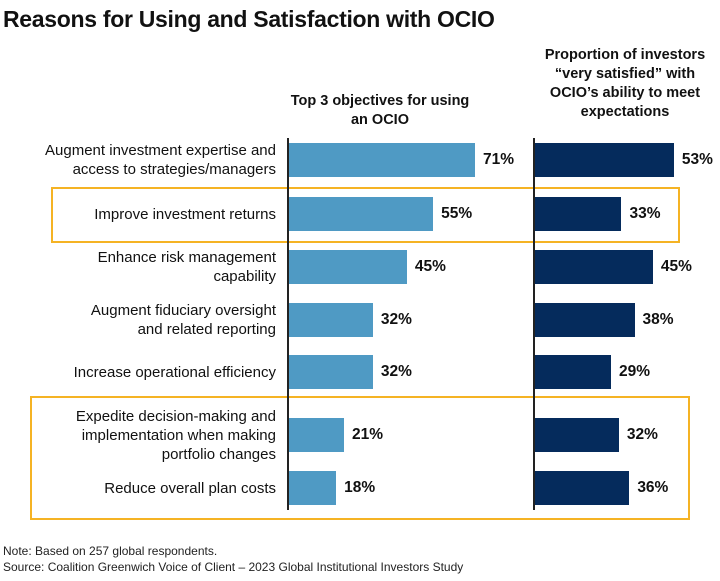 The height and width of the screenshot is (581, 720). Describe the element at coordinates (457, 213) in the screenshot. I see `data-label: 55%` at that location.